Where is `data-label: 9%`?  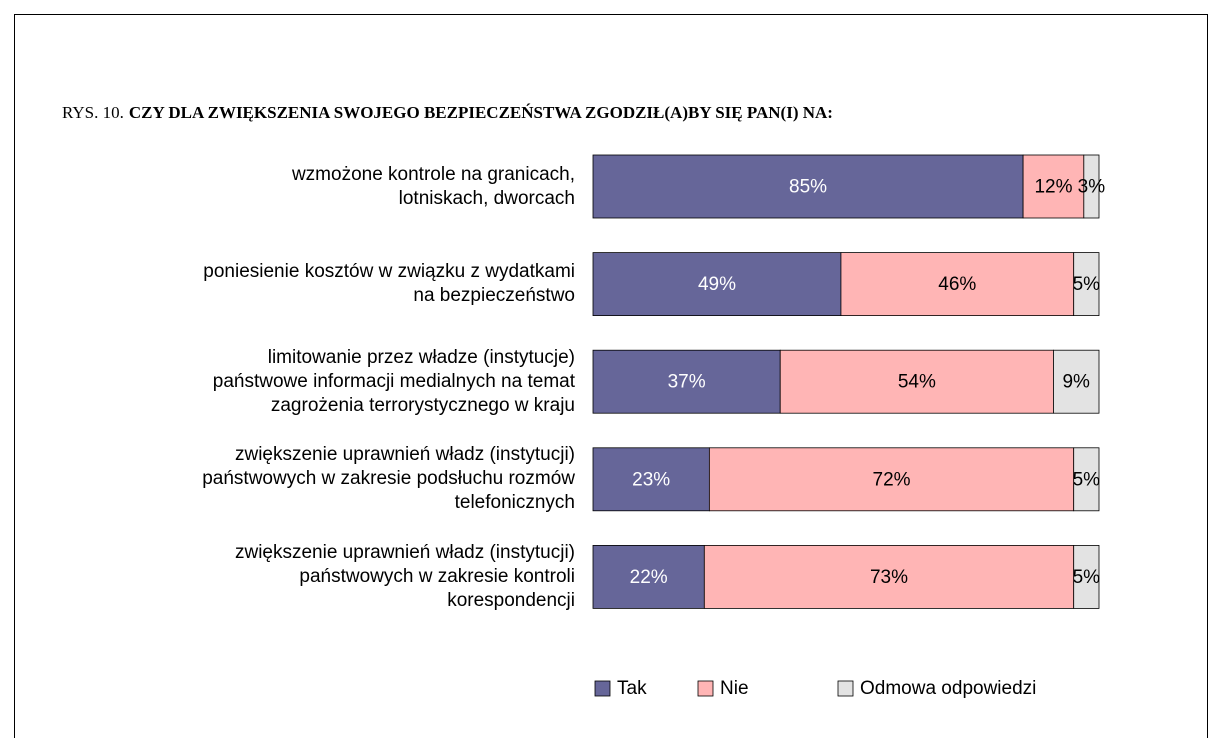
data-label: 9% is located at coordinates (1076, 382).